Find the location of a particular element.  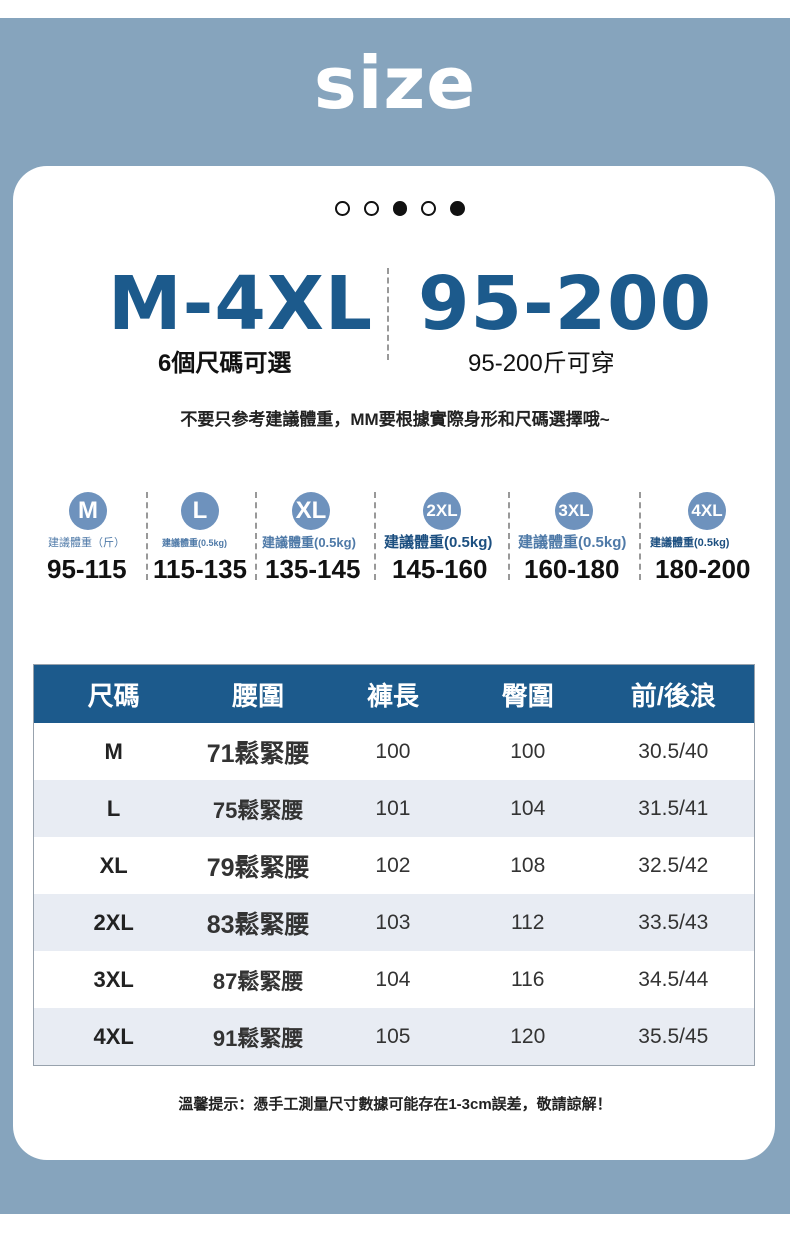

table-cell: 83鬆緊腰 is located at coordinates (258, 922).